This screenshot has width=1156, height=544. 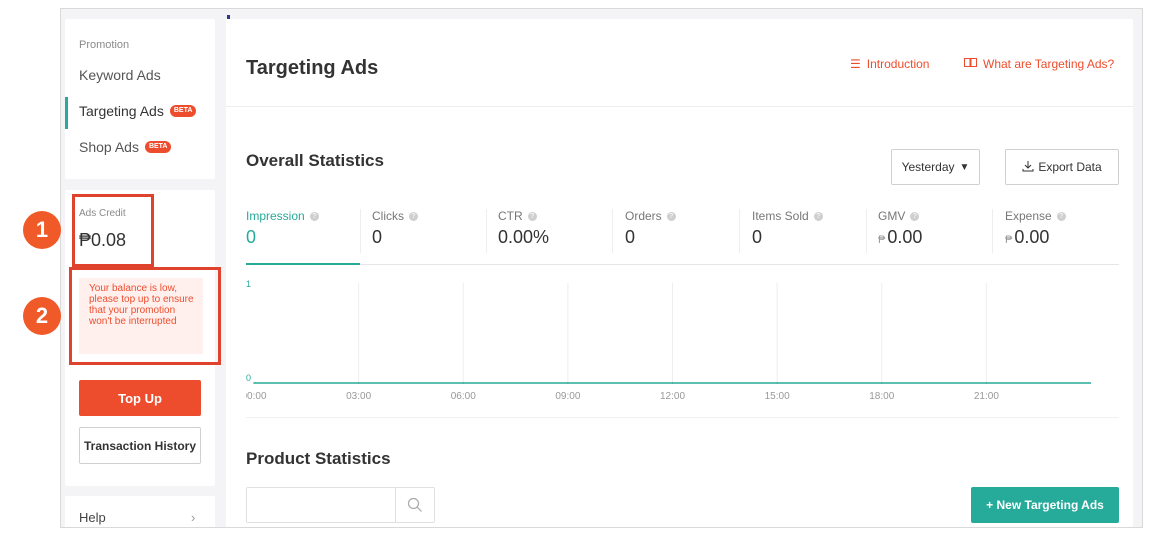 I want to click on promotion-title: Promotion, so click(x=104, y=45).